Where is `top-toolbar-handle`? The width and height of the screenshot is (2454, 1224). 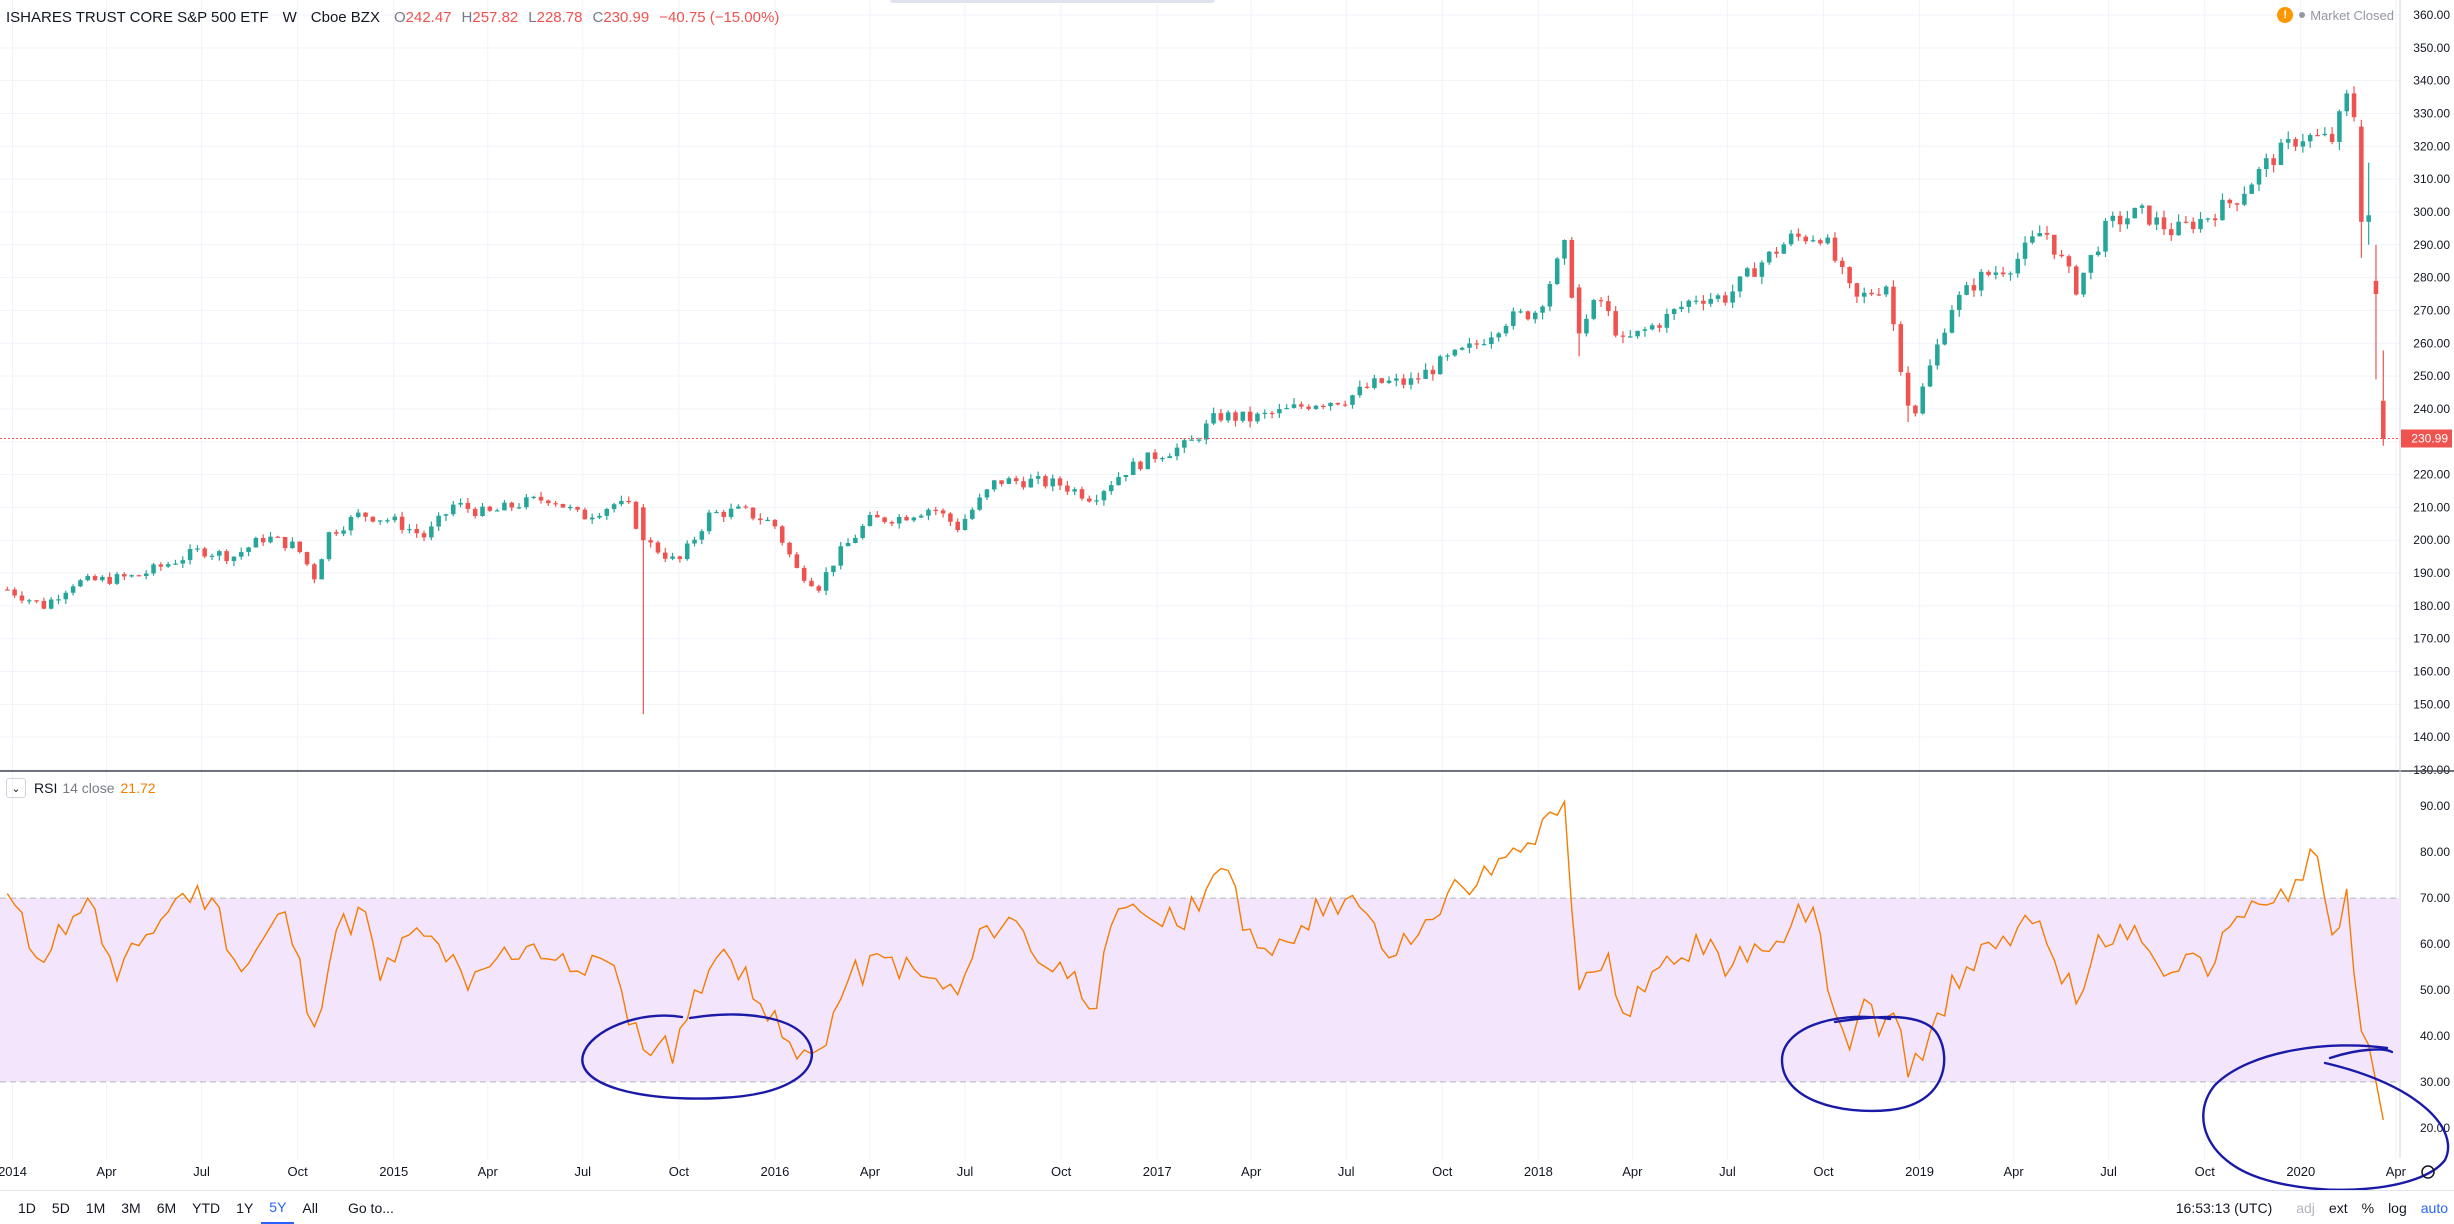 top-toolbar-handle is located at coordinates (1052, 1).